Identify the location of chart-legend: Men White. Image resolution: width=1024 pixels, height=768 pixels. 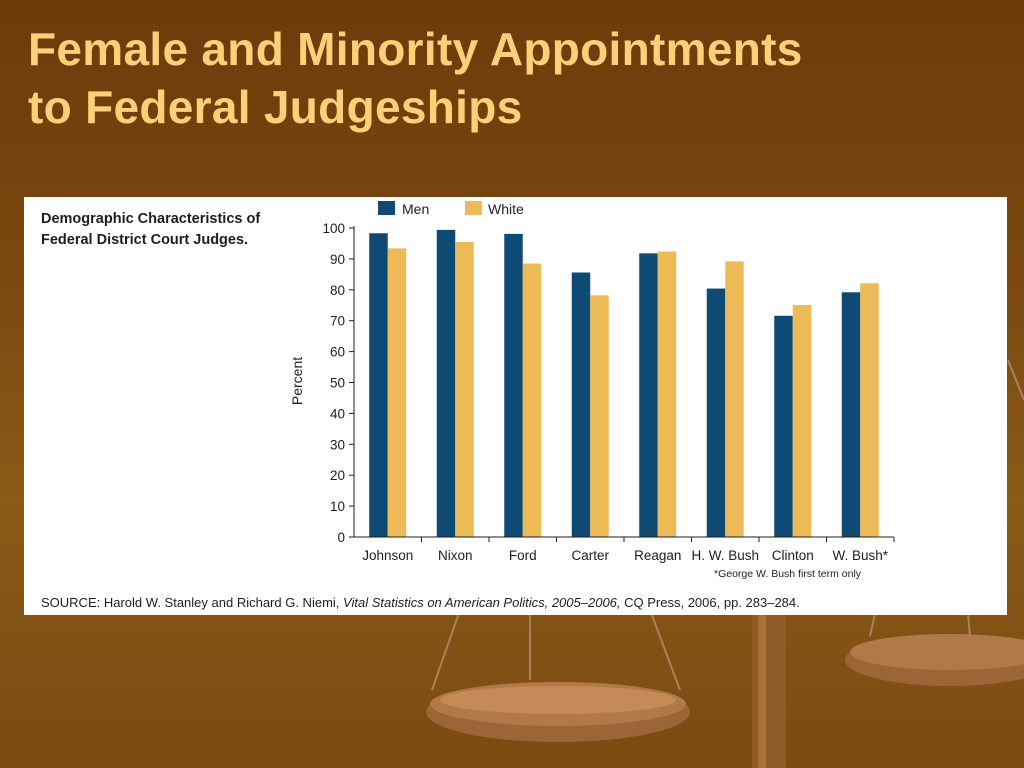
(451, 209).